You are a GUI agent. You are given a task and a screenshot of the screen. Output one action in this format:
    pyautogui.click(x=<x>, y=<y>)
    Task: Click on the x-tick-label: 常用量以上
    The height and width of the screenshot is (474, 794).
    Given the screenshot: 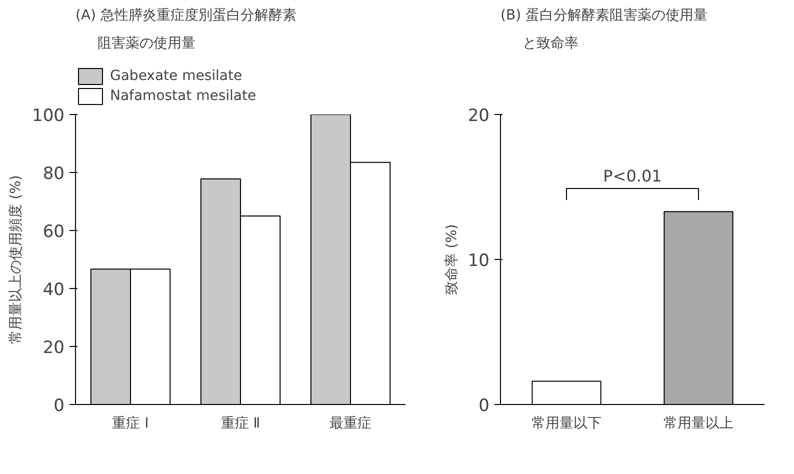 What is the action you would take?
    pyautogui.click(x=699, y=424)
    